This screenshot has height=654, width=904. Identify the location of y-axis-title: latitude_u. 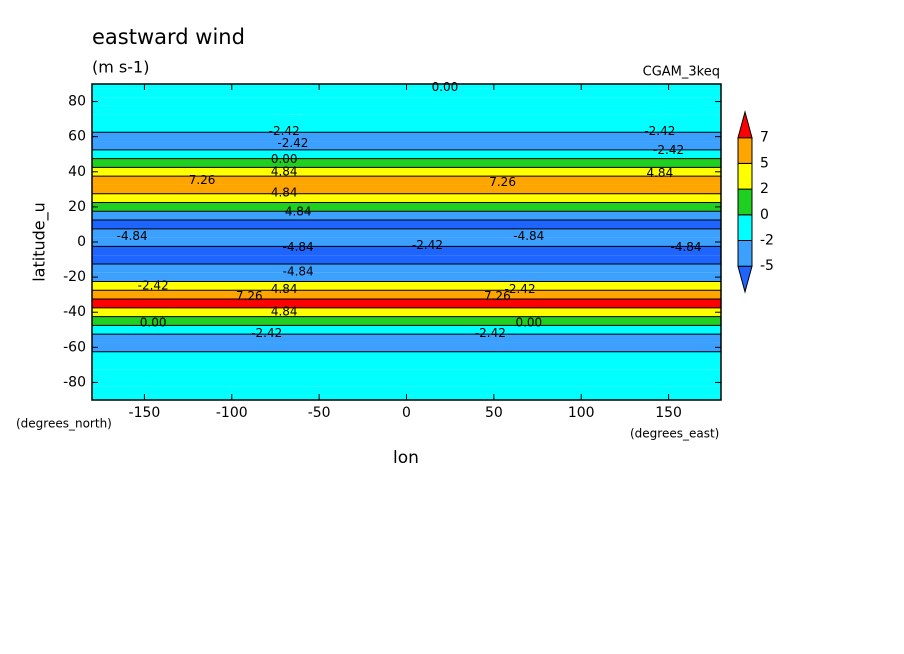
(40, 242).